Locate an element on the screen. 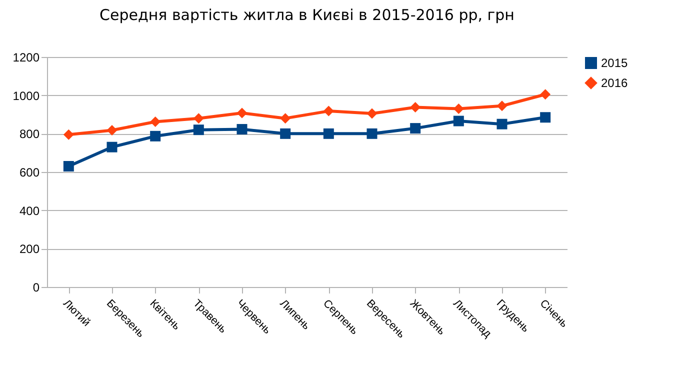  legend-label: 2015 is located at coordinates (614, 63).